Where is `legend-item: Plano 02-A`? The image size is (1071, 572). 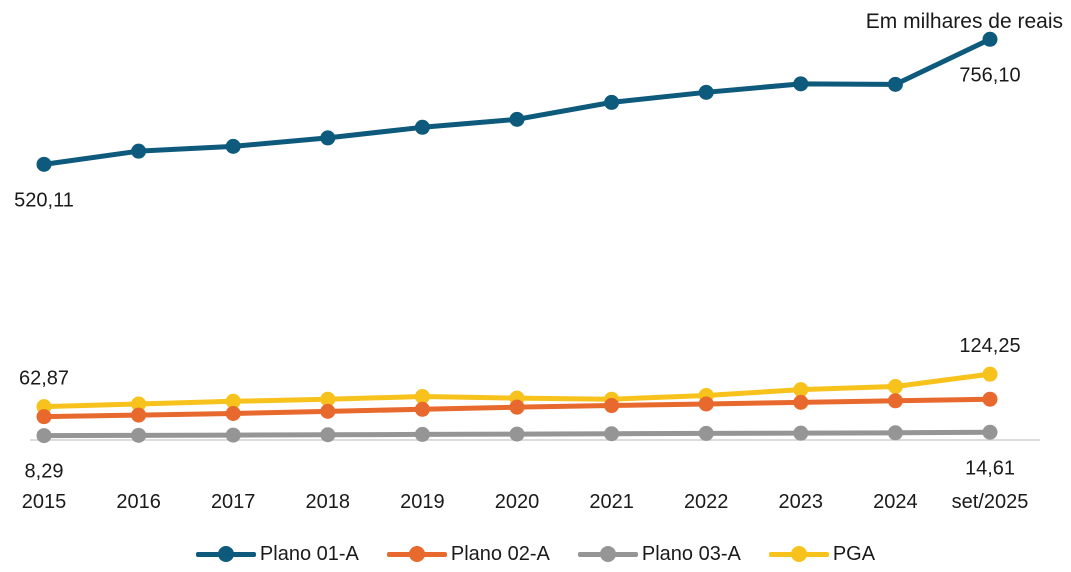
legend-item: Plano 02-A is located at coordinates (468, 554).